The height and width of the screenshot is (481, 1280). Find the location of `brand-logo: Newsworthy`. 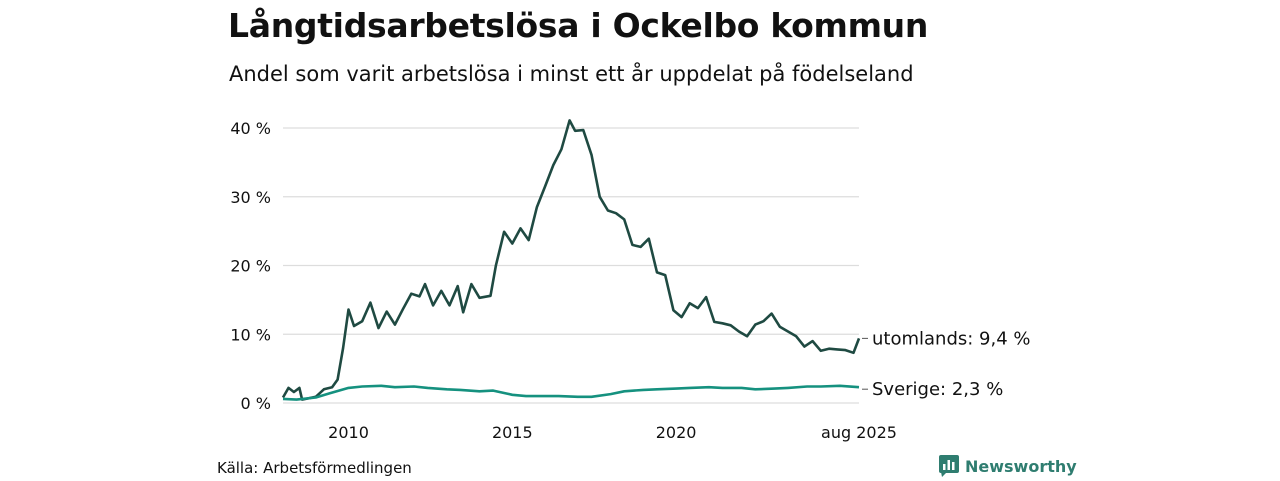

brand-logo: Newsworthy is located at coordinates (1008, 466).